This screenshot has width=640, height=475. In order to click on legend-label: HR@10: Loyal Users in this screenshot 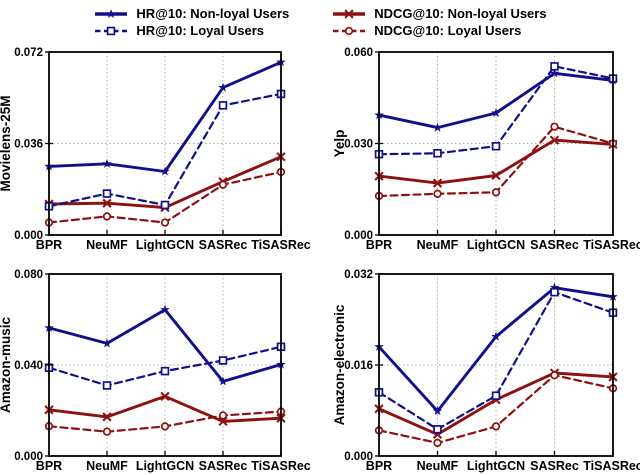, I will do `click(200, 30)`.